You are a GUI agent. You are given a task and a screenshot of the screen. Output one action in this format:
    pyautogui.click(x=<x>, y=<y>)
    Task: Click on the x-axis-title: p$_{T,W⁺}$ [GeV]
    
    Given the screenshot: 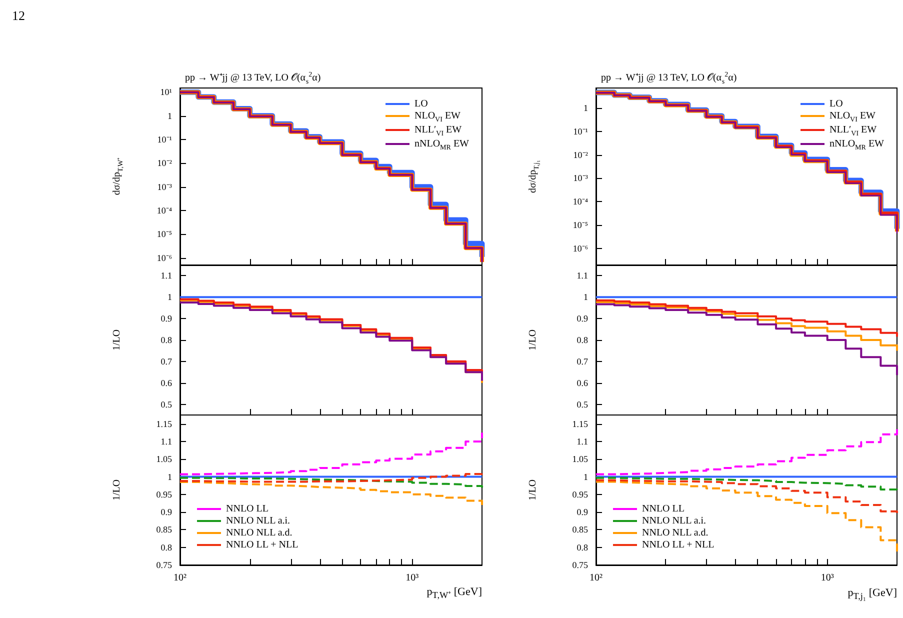 What is the action you would take?
    pyautogui.click(x=454, y=593)
    